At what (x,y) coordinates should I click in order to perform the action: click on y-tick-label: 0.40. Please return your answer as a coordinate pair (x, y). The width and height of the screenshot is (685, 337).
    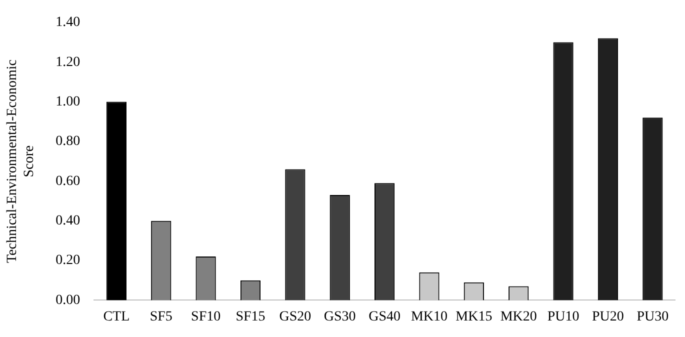
    Looking at the image, I should click on (68, 221).